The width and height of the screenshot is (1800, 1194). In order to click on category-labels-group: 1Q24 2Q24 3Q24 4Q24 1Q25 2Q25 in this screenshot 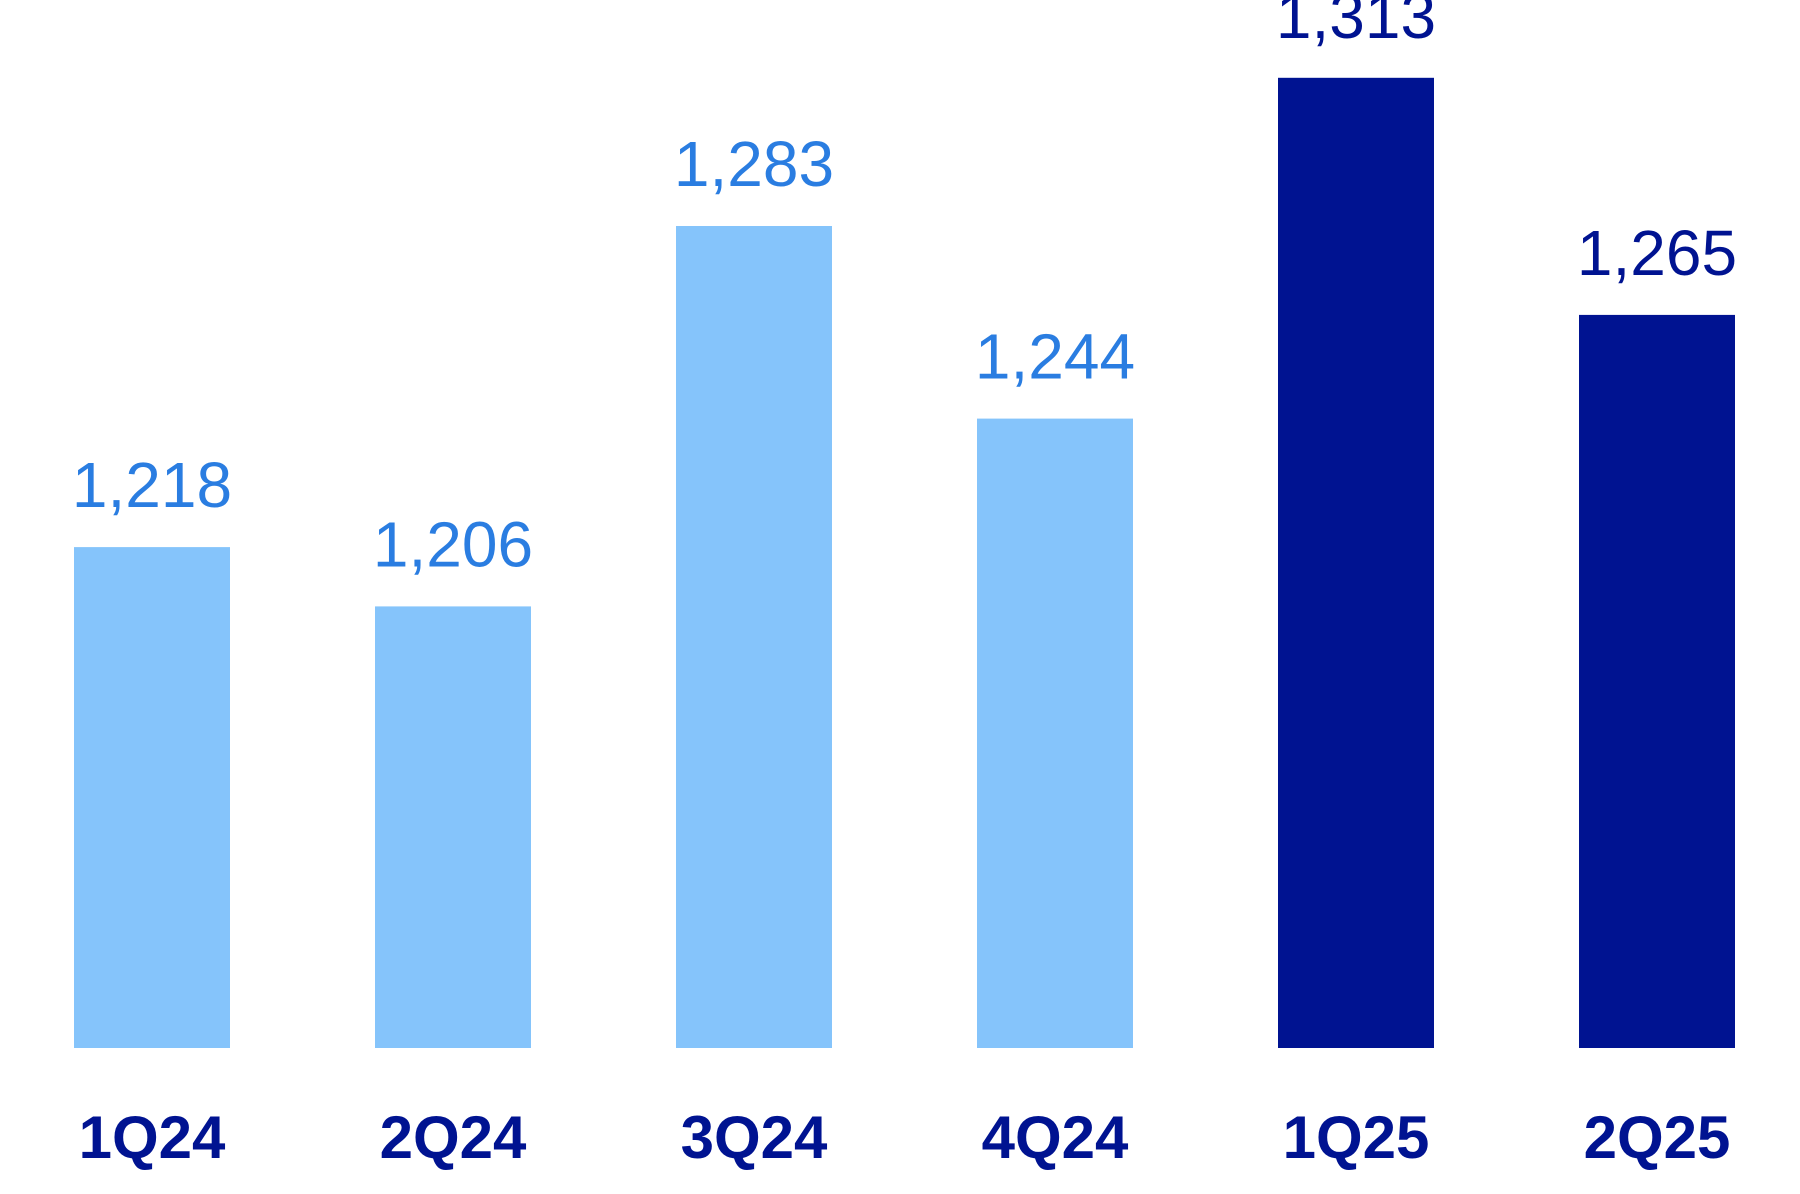, I will do `click(905, 1137)`.